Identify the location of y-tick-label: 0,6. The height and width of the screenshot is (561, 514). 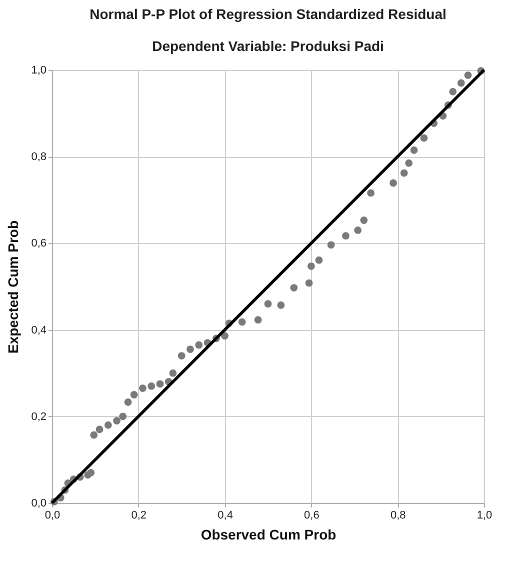
(38, 244).